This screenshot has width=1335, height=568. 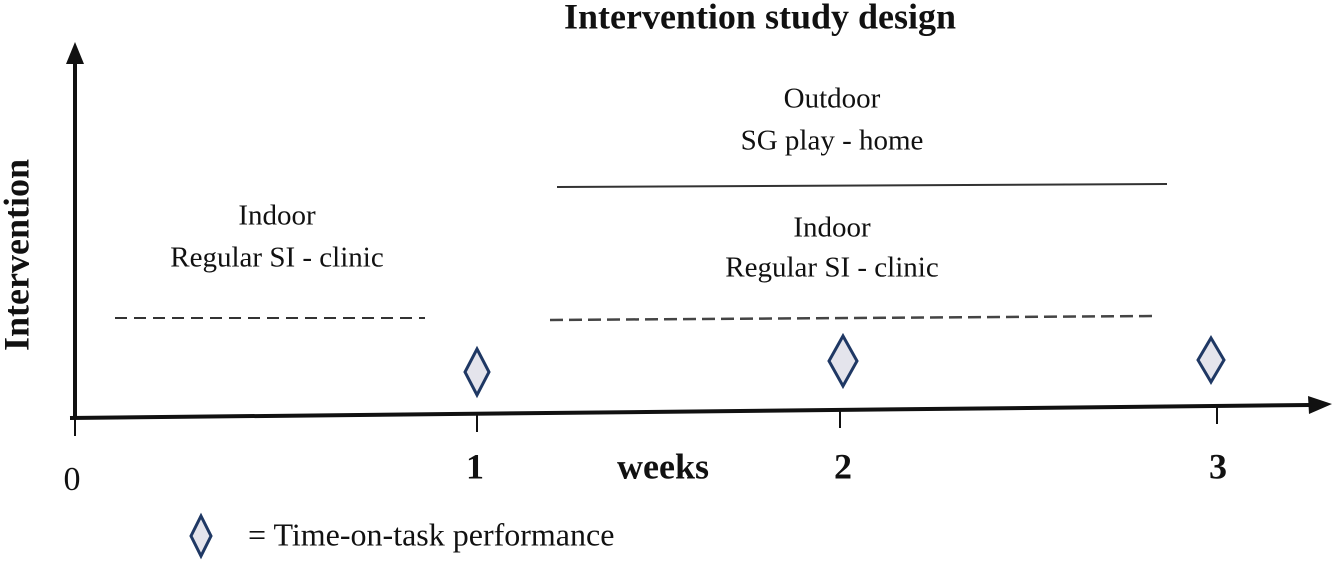 What do you see at coordinates (690, 411) in the screenshot?
I see `x-axis` at bounding box center [690, 411].